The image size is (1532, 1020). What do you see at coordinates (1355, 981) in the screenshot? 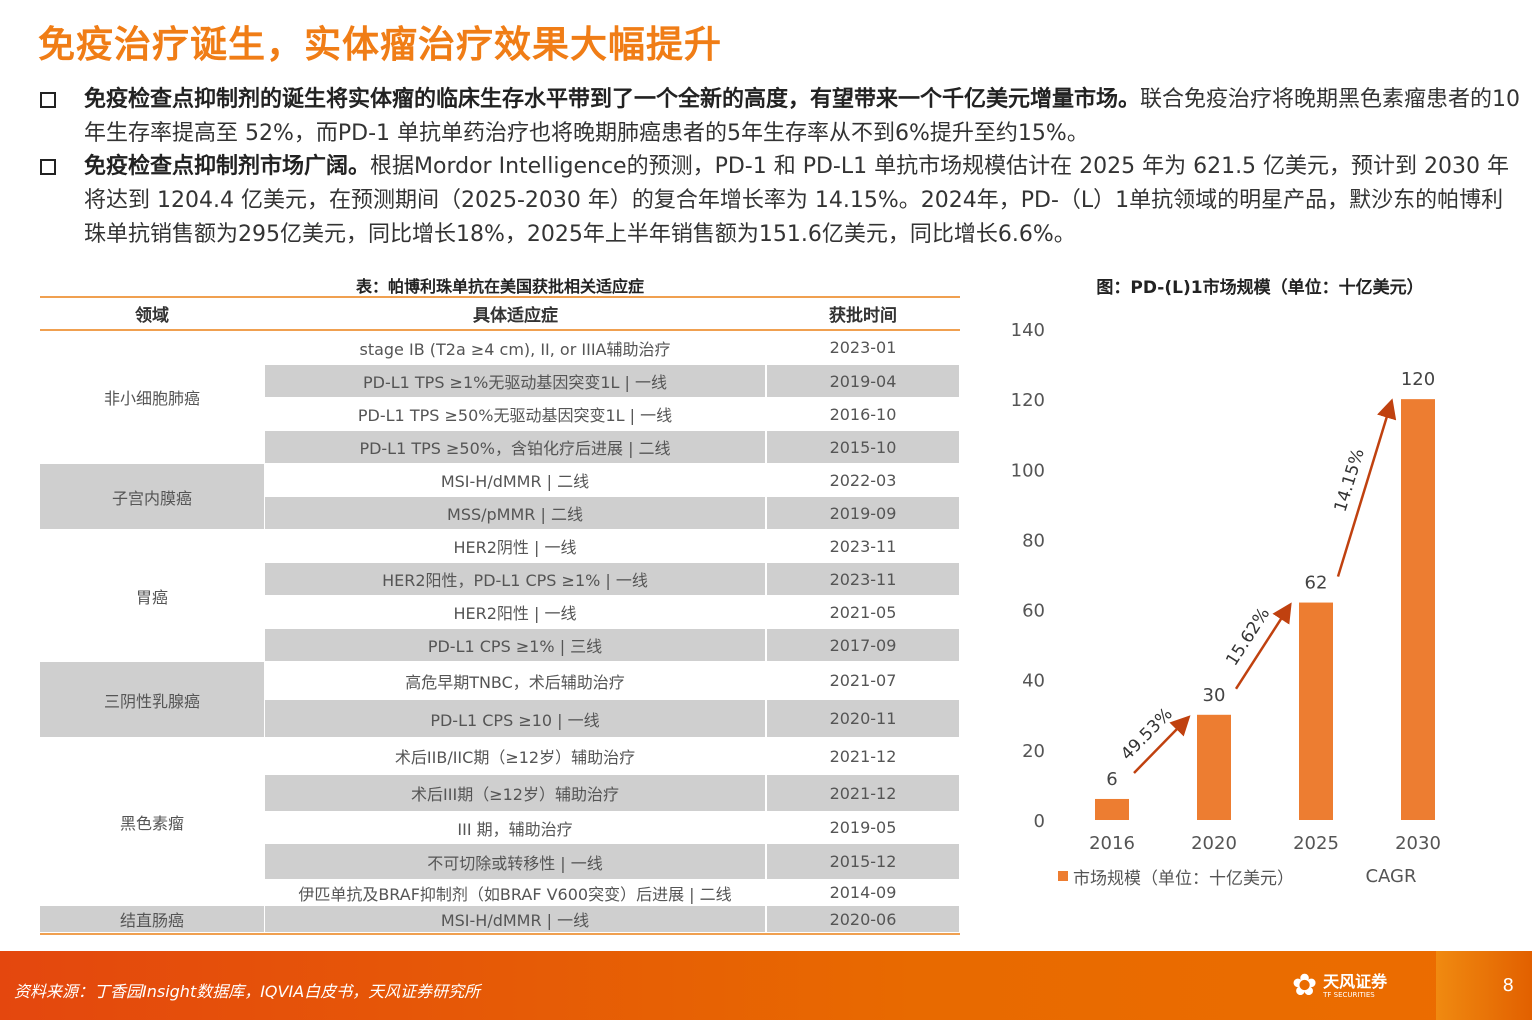
I see `logo-name: 天风证券` at bounding box center [1355, 981].